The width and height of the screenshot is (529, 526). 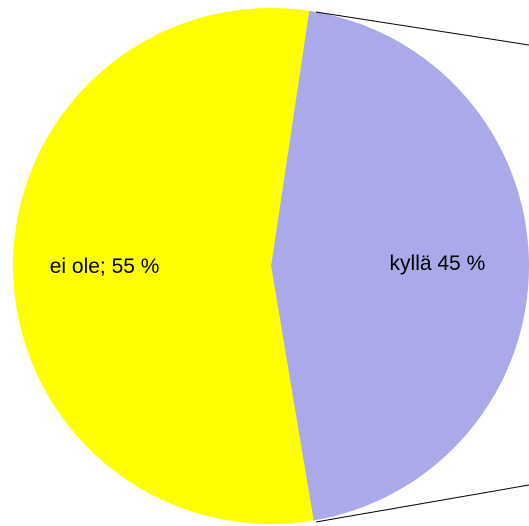 I want to click on data-label: ei ole; 55 %, so click(x=105, y=266).